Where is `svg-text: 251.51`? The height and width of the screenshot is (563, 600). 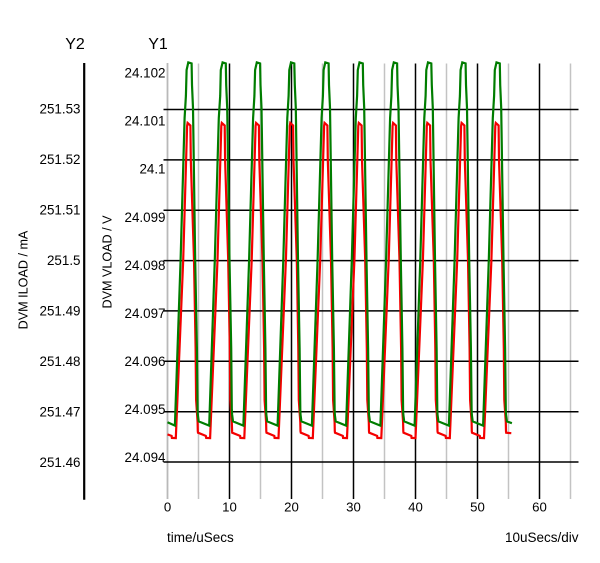
svg-text: 251.51 is located at coordinates (60, 210).